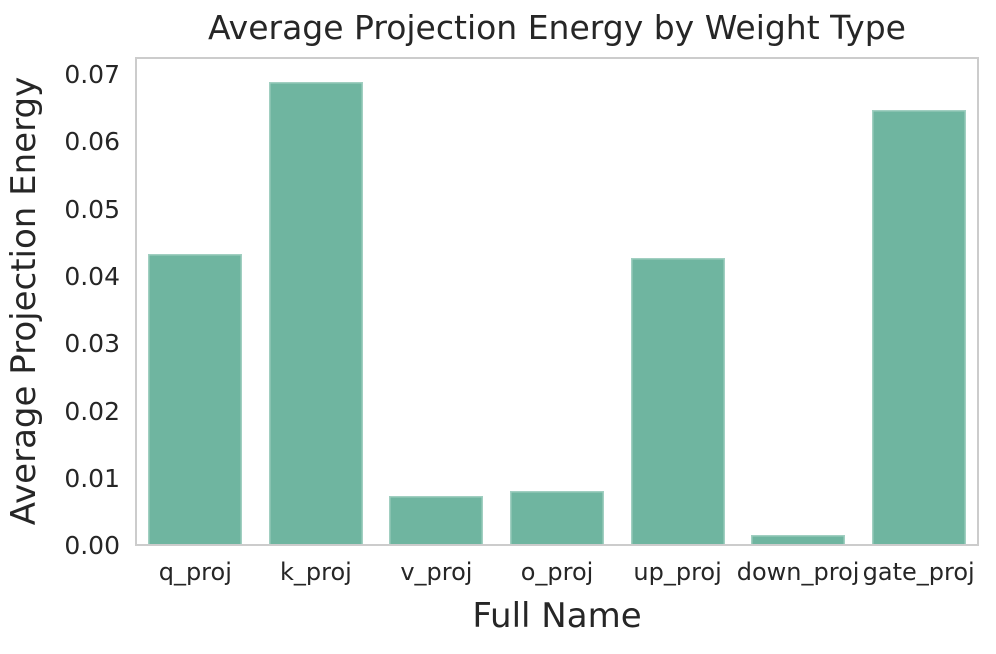  I want to click on x-tick-label-k_proj: k_proj, so click(315, 572).